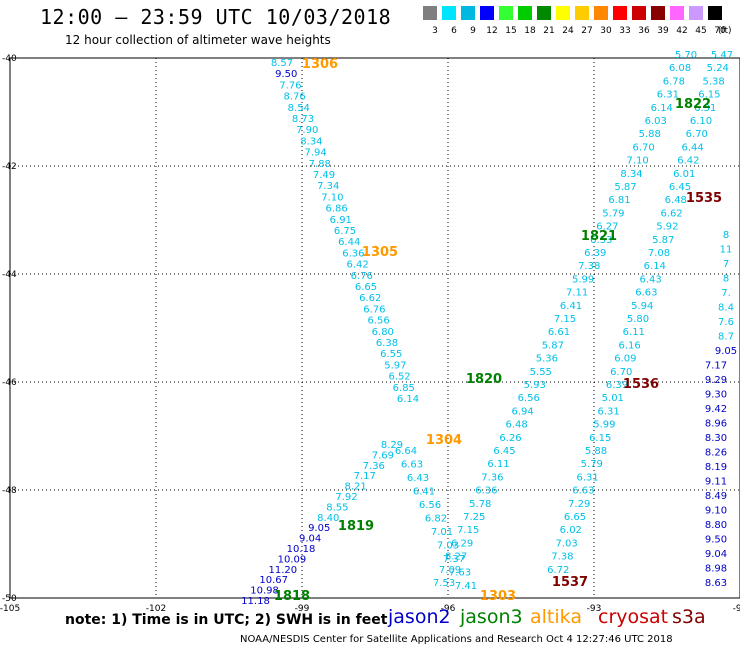 The height and width of the screenshot is (650, 740). Describe the element at coordinates (418, 478) in the screenshot. I see `track-value-label: 6.43` at that location.